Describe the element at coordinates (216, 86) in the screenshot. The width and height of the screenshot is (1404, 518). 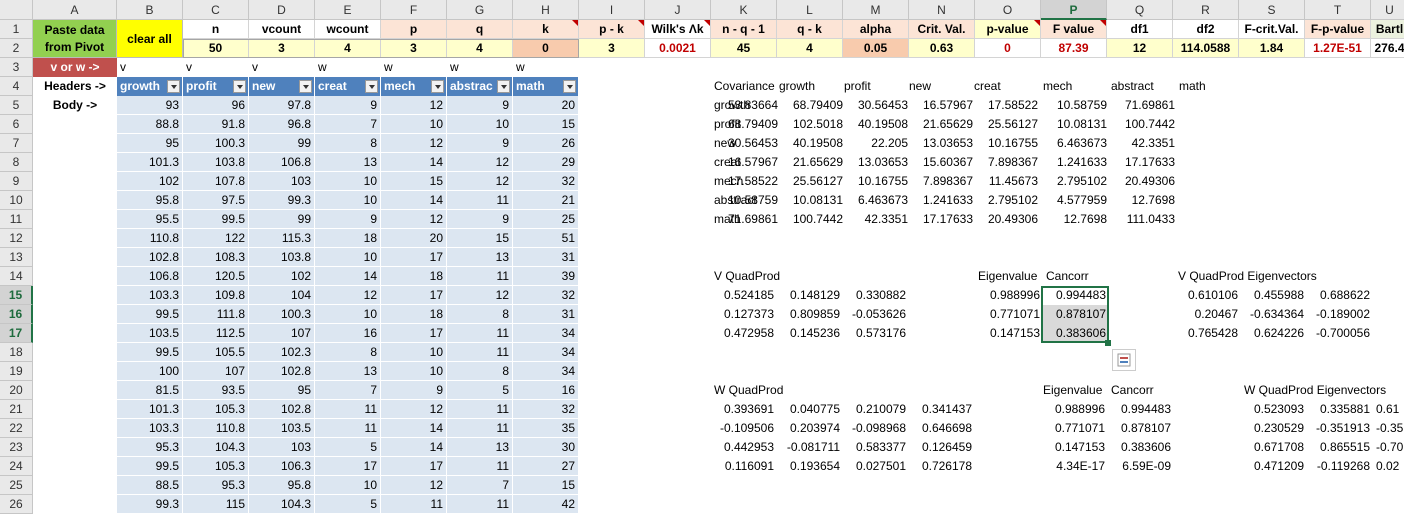
I see `table-header-profit: profit` at that location.